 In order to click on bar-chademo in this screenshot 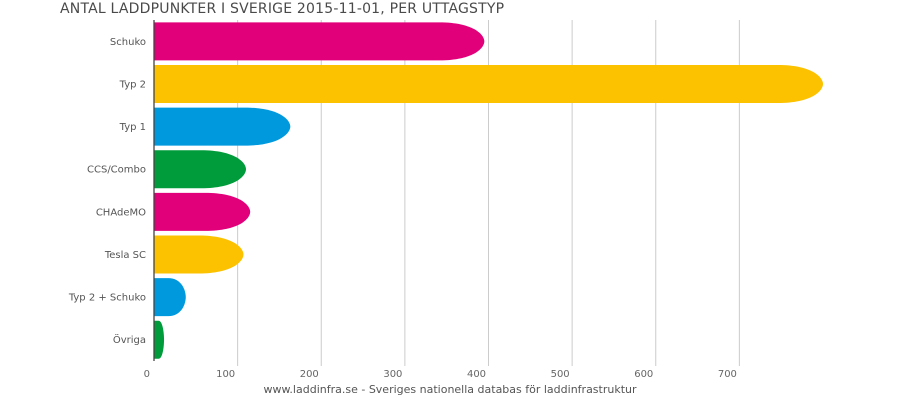, I will do `click(202, 211)`.